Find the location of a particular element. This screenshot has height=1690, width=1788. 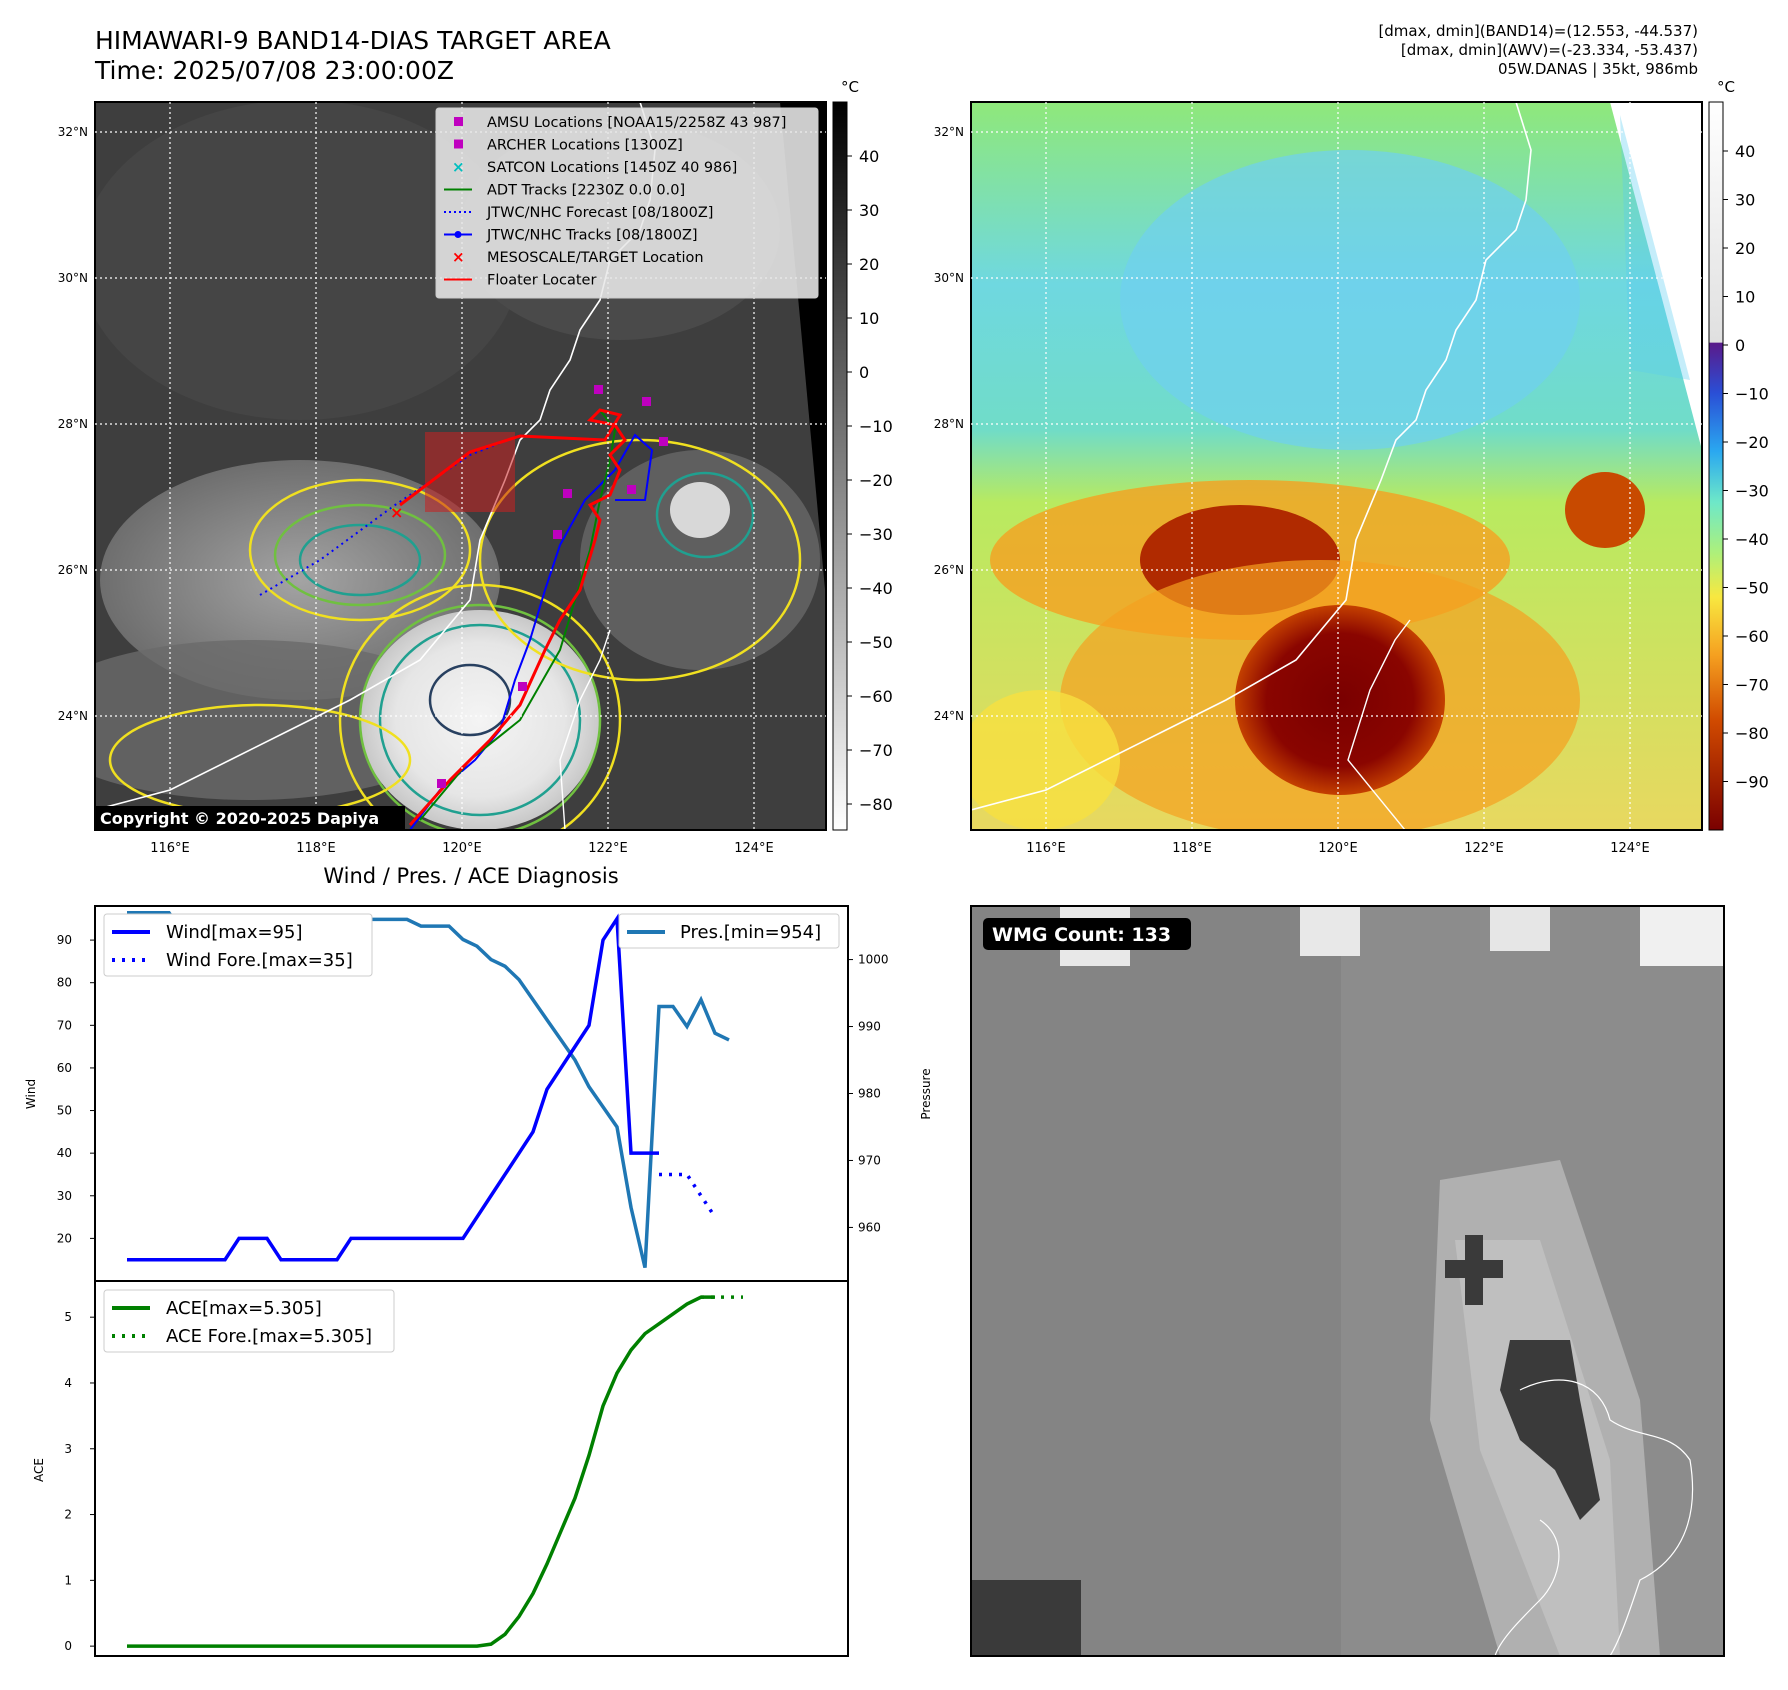

legend-label: JTWC/NHC Tracks [08/1800Z] is located at coordinates (592, 236).